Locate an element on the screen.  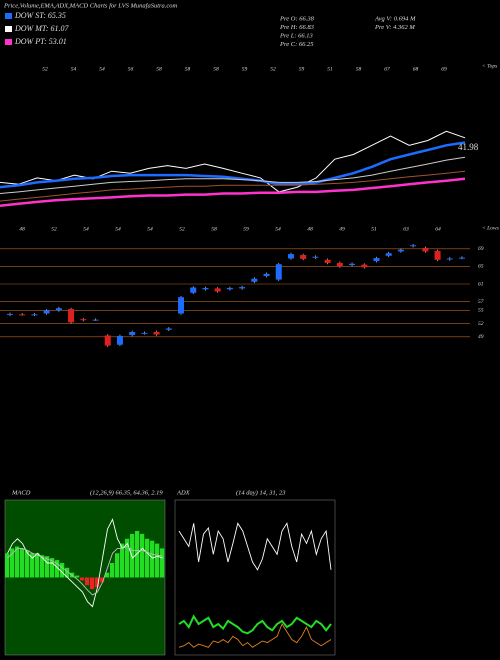
top-label: 68 is located at coordinates (416, 69).